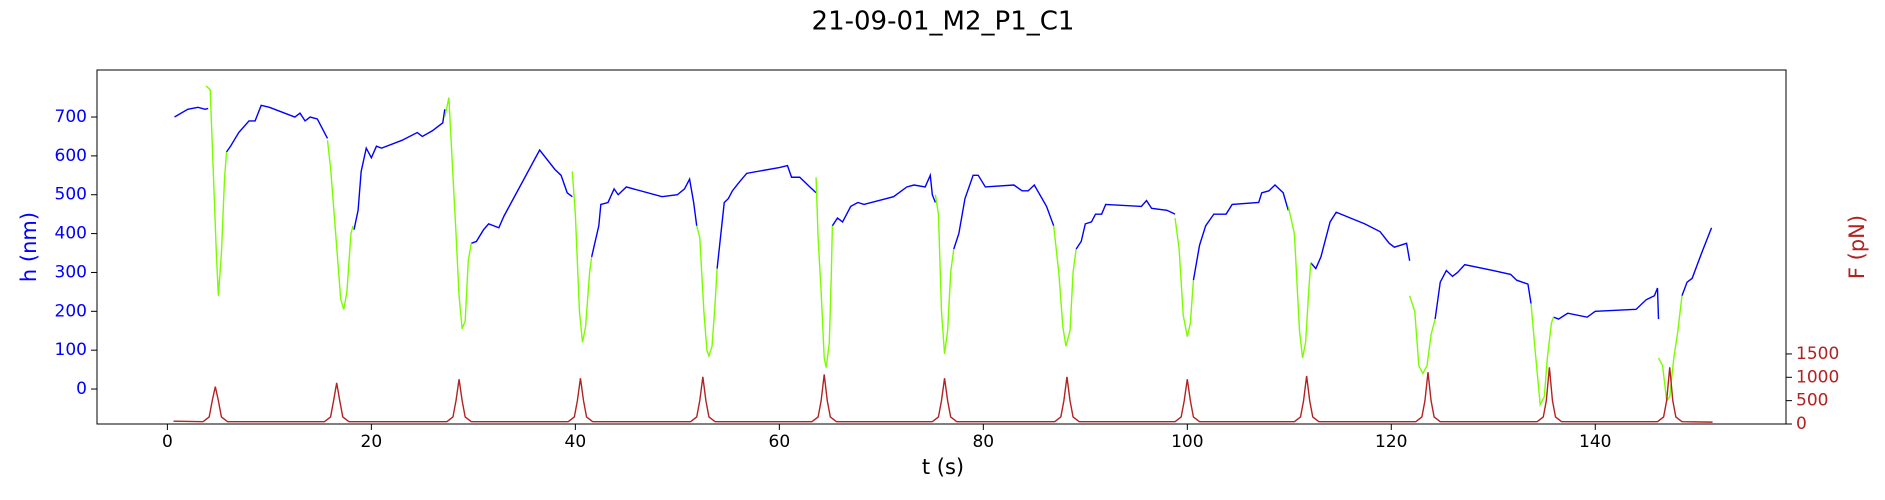 The width and height of the screenshot is (1885, 500). What do you see at coordinates (1857, 247) in the screenshot?
I see `y2-axis-label: F (pN)` at bounding box center [1857, 247].